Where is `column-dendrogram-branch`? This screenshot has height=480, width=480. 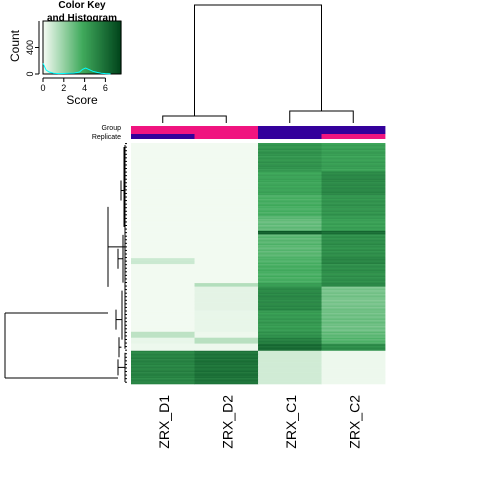 column-dendrogram-branch is located at coordinates (321, 116).